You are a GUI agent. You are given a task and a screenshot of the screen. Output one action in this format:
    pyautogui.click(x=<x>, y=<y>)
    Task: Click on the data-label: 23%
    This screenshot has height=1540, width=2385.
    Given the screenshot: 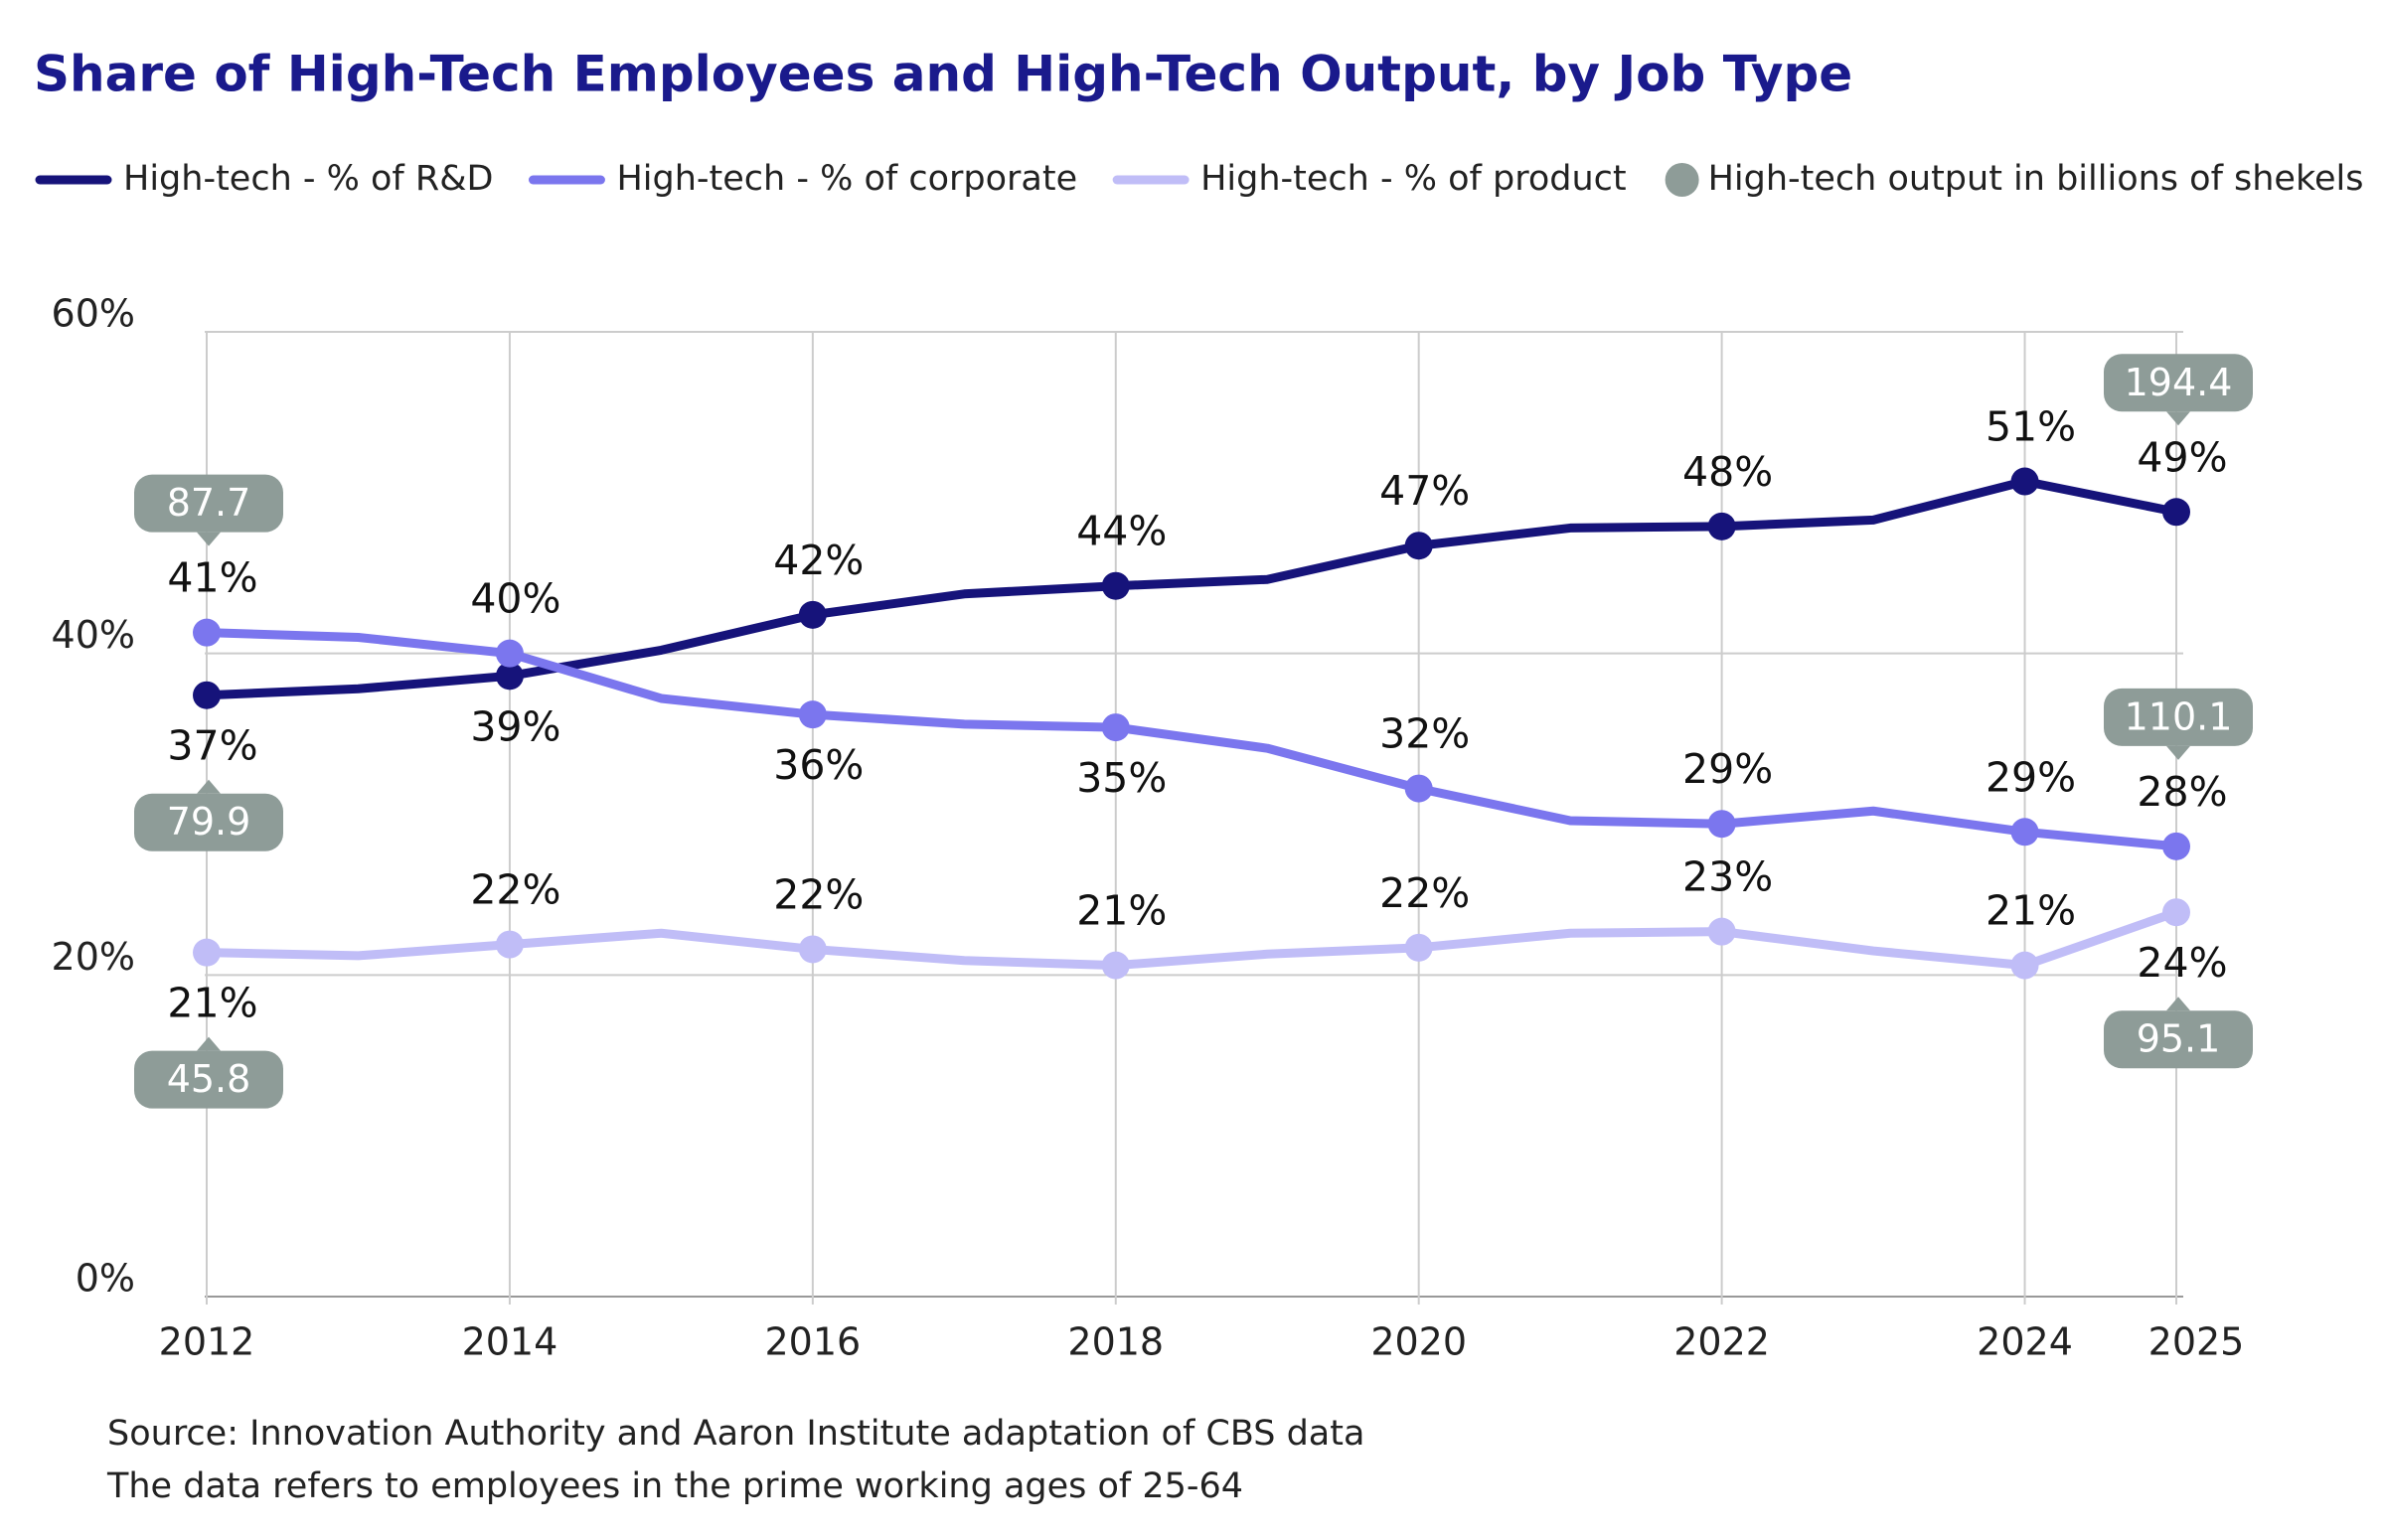 What is the action you would take?
    pyautogui.click(x=1727, y=877)
    